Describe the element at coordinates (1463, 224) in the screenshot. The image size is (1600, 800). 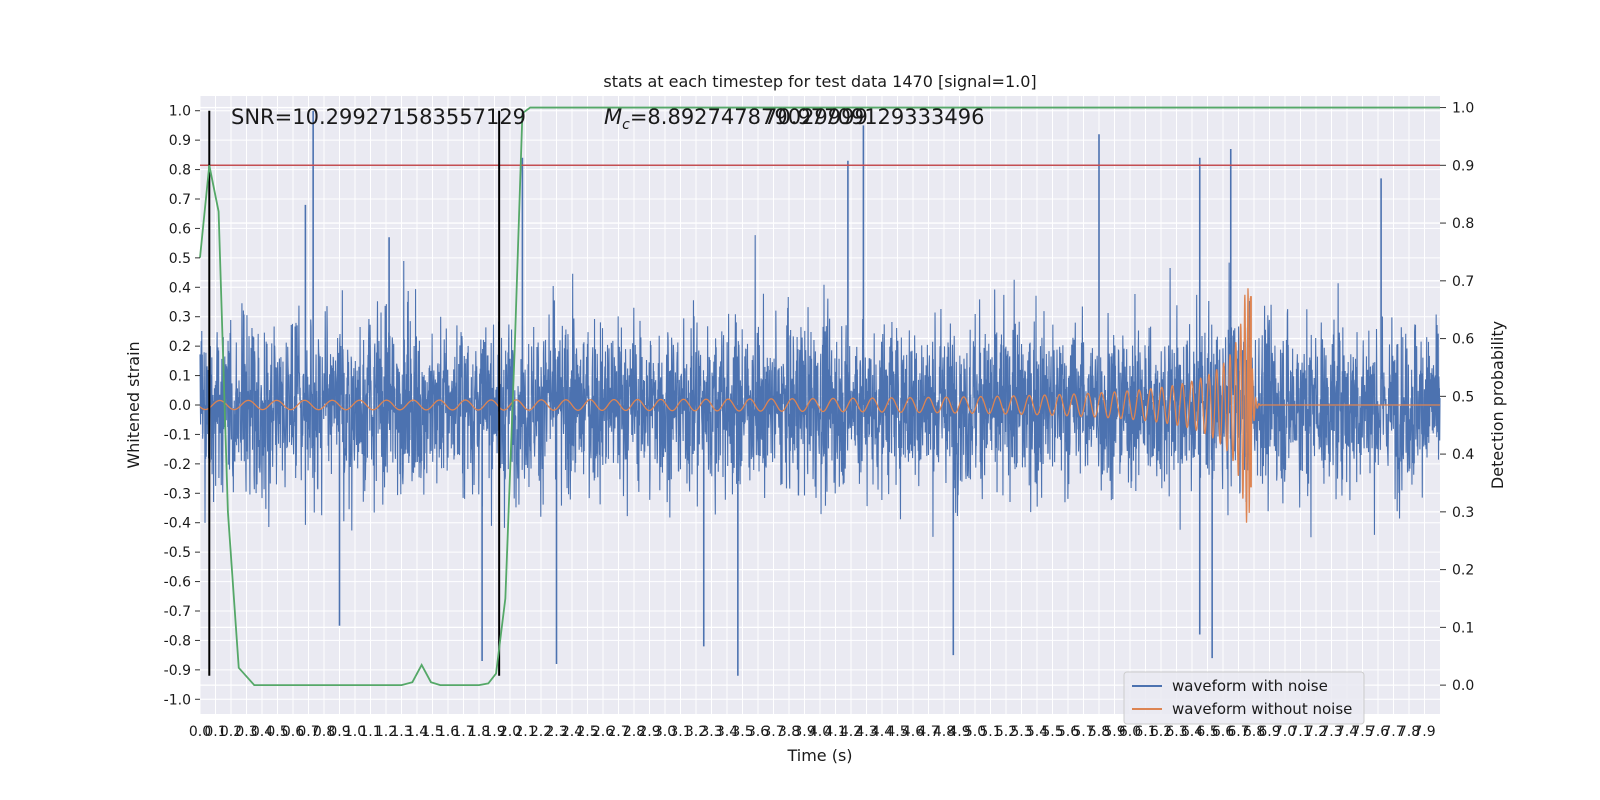
I see `y2-tick-label: 0.8` at that location.